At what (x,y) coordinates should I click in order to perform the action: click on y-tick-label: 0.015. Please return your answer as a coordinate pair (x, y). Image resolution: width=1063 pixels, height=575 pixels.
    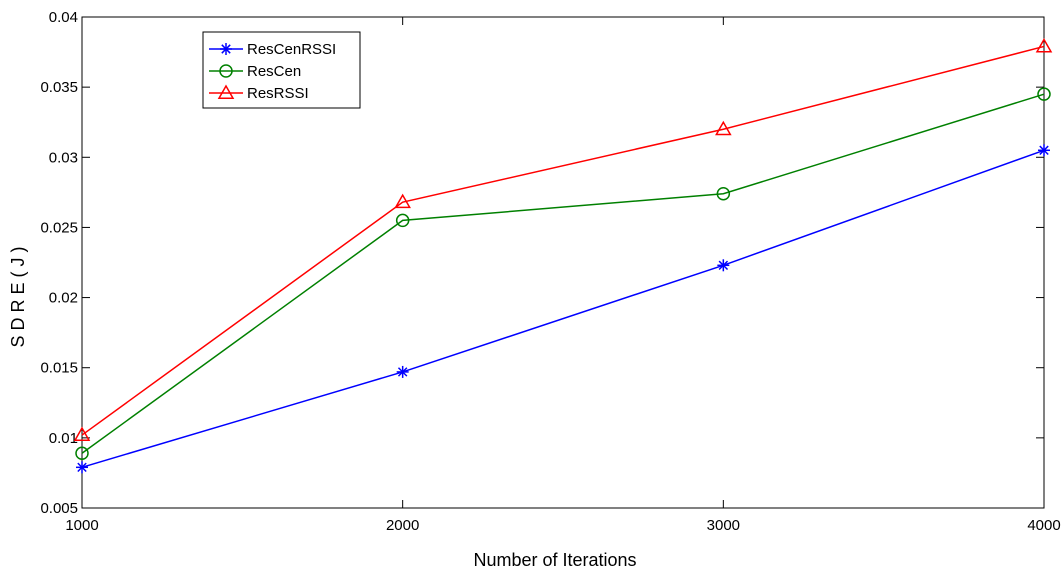
    Looking at the image, I should click on (59, 368).